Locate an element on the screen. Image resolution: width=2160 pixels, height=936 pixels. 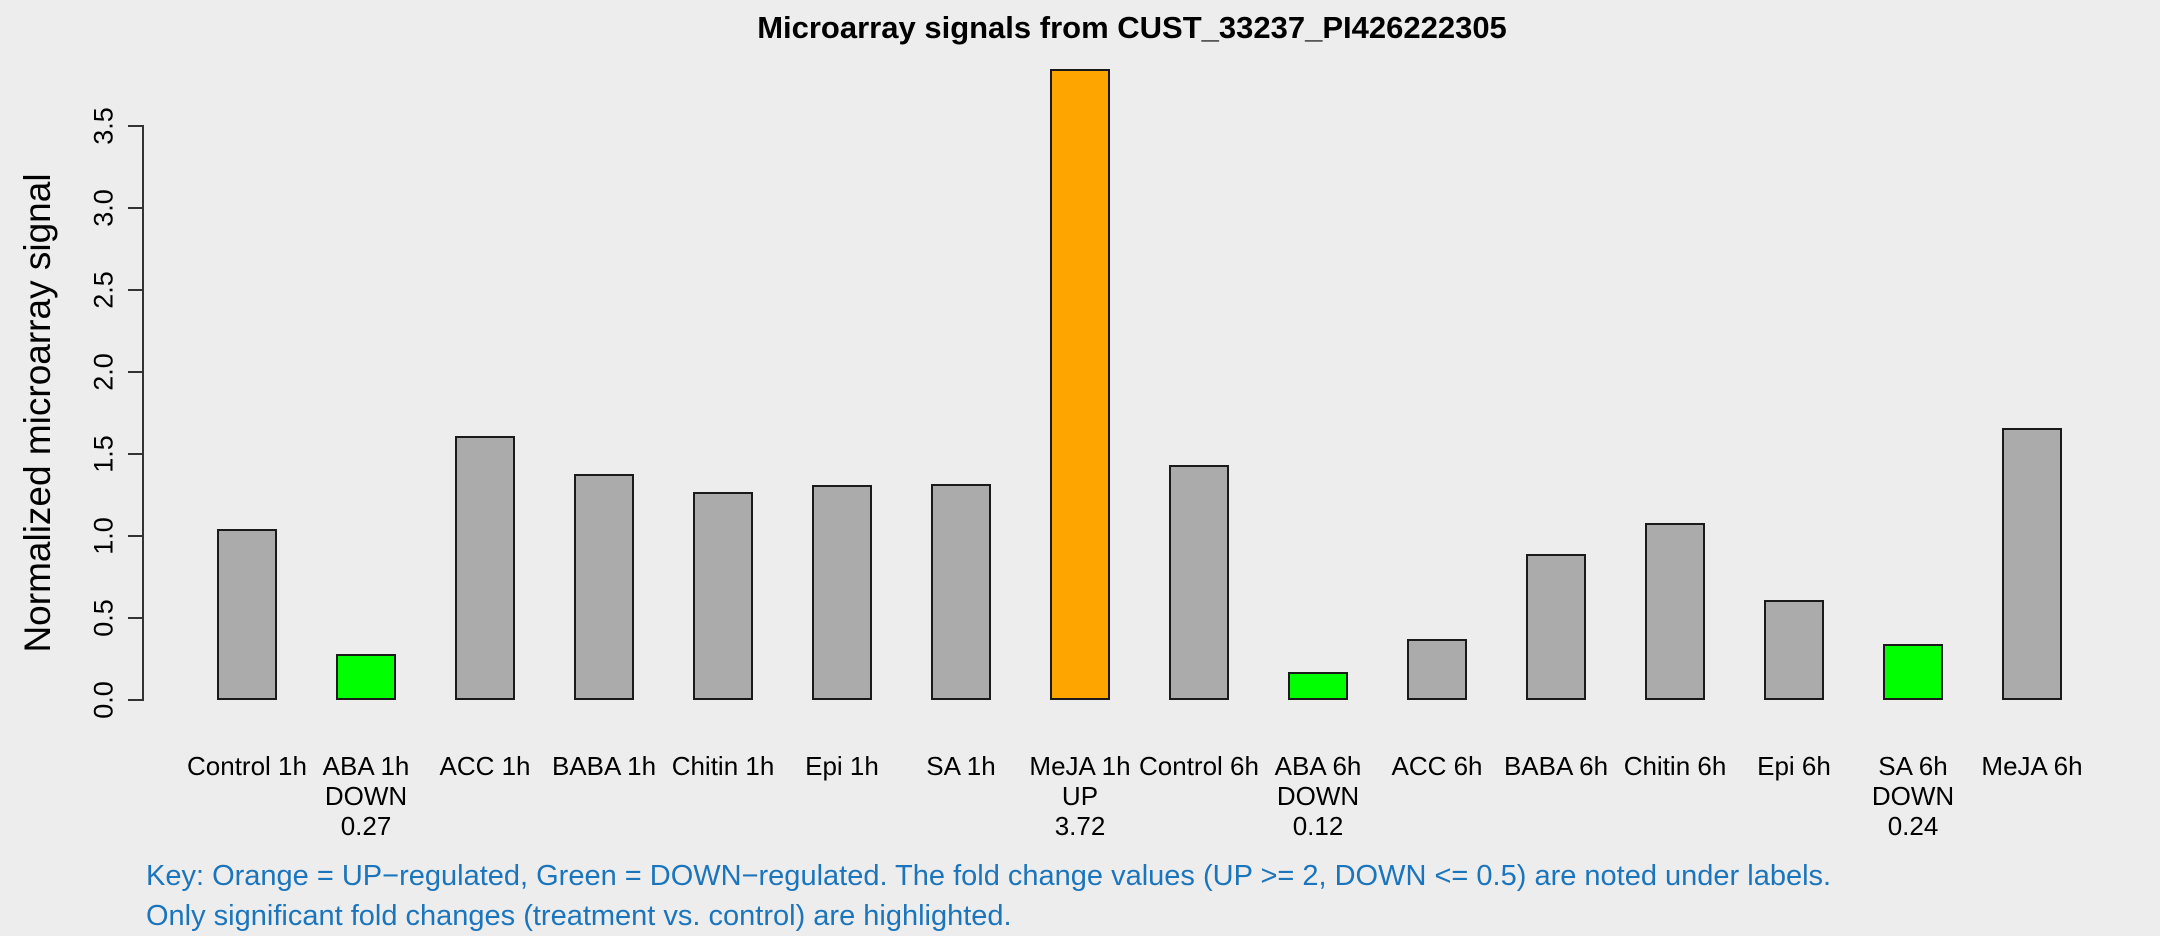
x-axis-label-group: Epi 1h is located at coordinates (842, 766).